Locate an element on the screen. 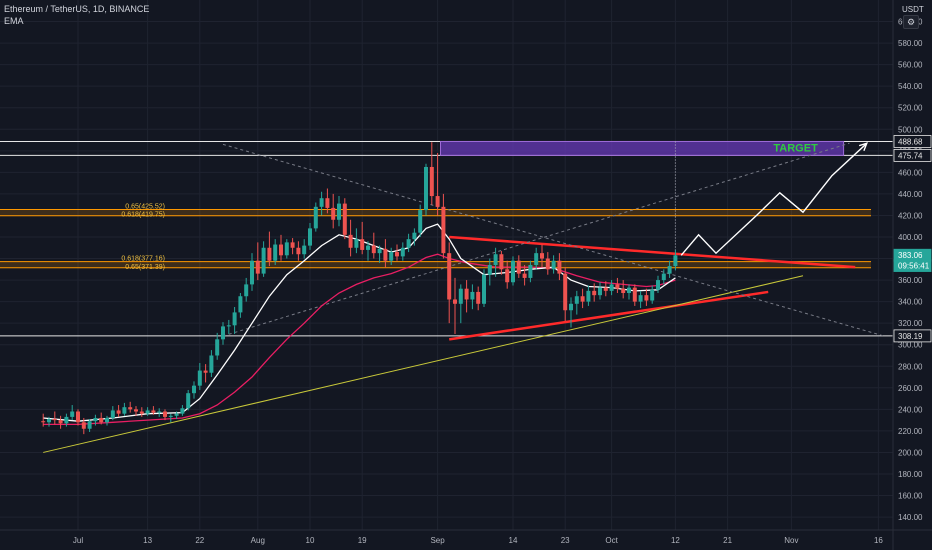  y-tick-label: 540.00 is located at coordinates (910, 86).